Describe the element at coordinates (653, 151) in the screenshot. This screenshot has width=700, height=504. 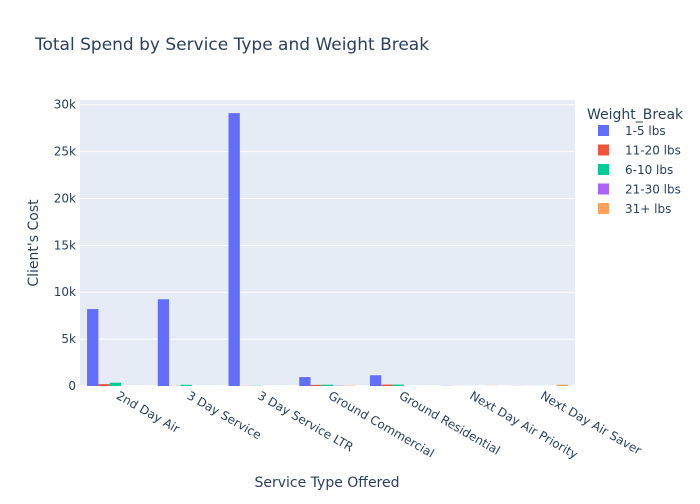
I see `legend-label: 11-20 lbs` at that location.